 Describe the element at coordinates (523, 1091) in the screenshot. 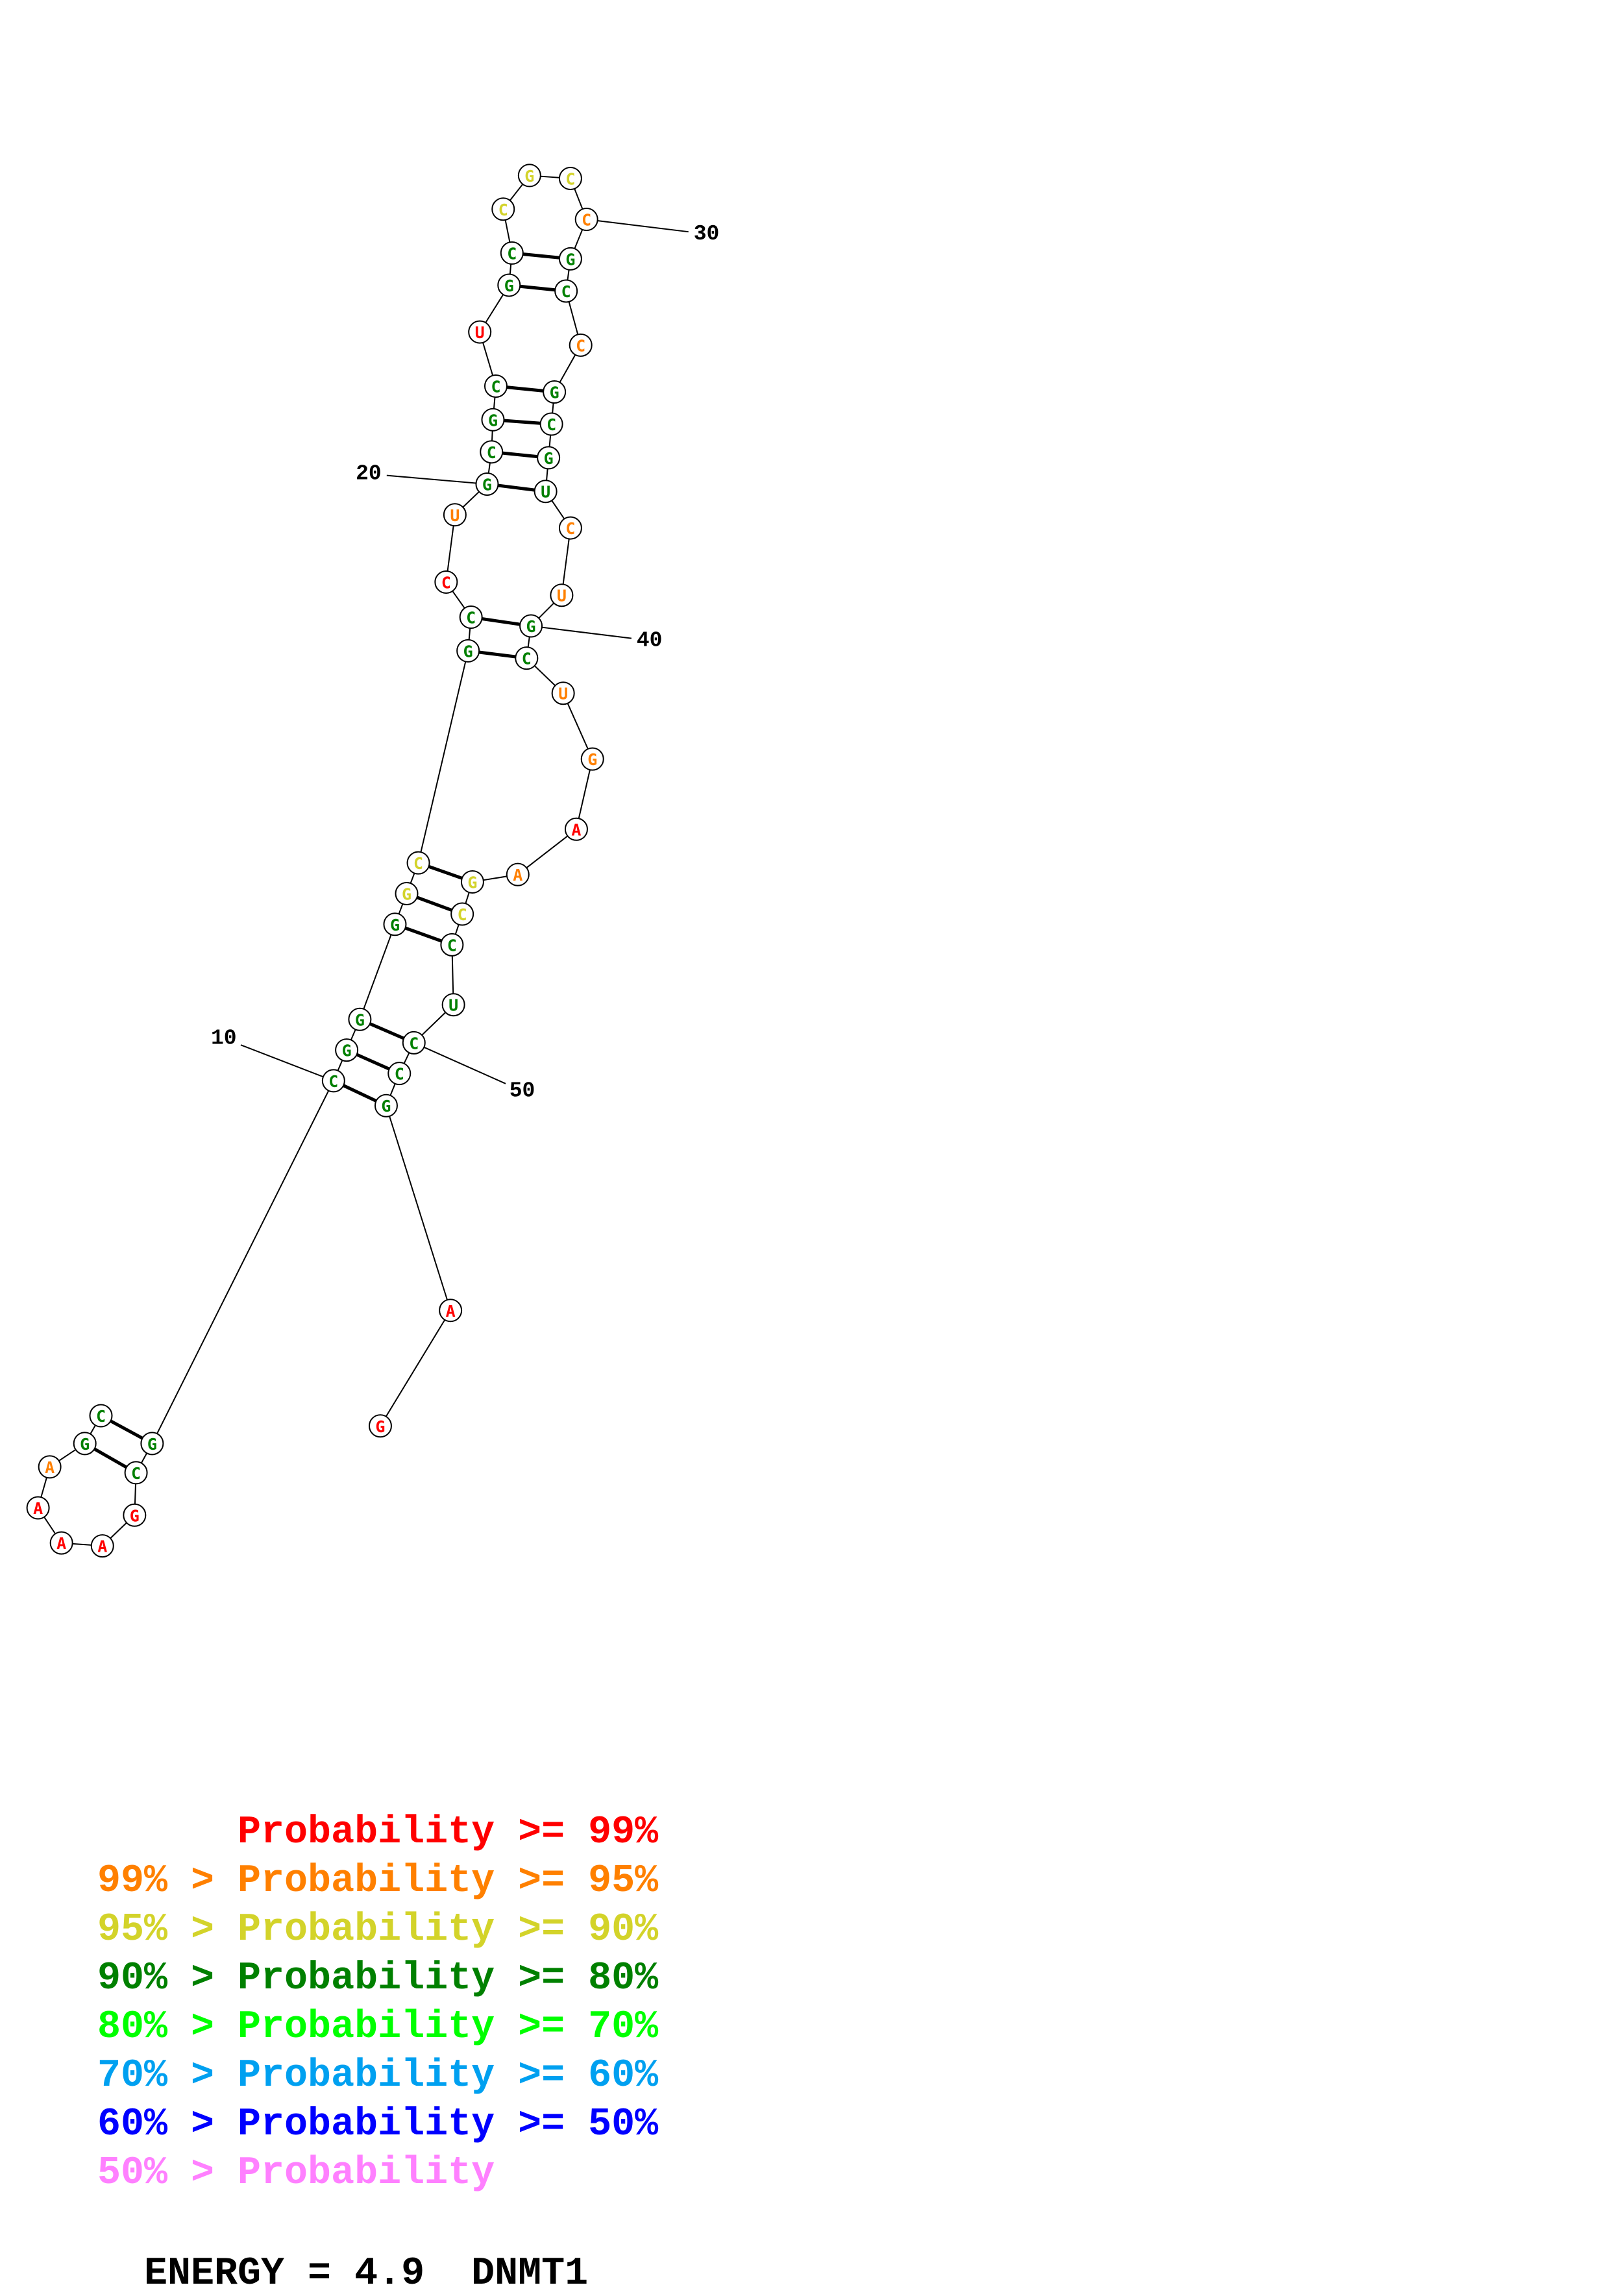

I see `position-label: 50` at that location.